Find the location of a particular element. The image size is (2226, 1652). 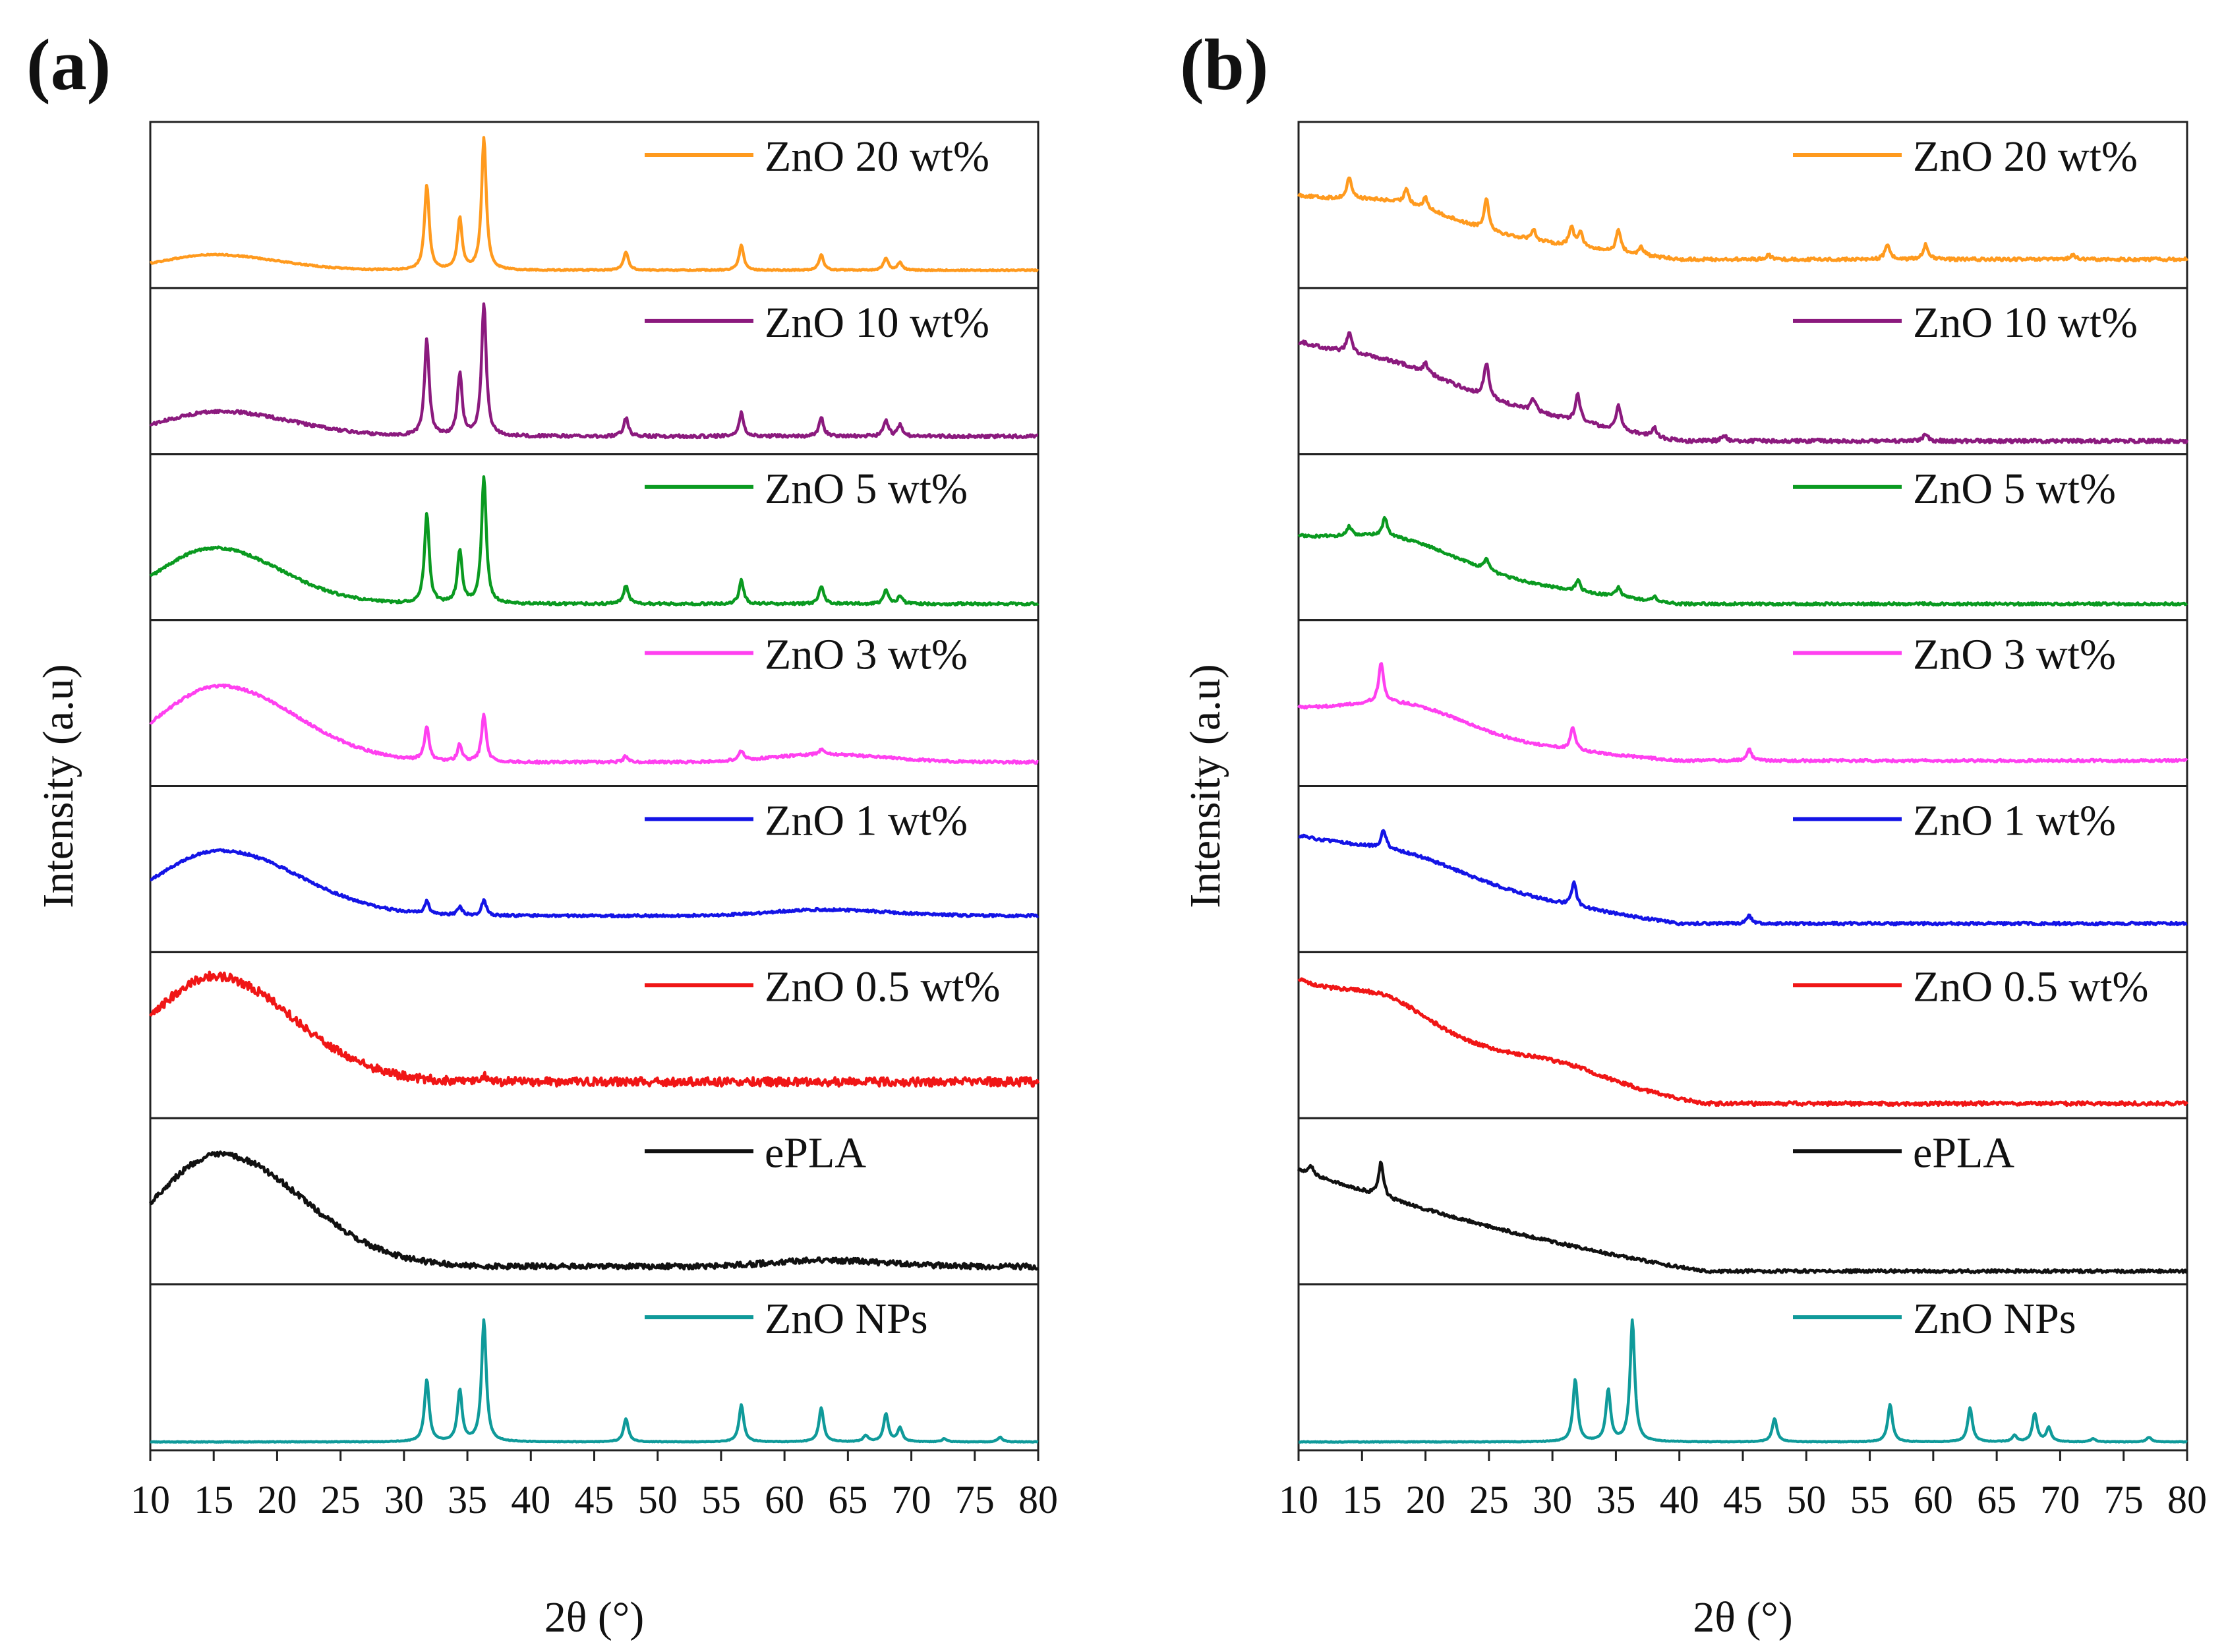

panel-label: (a) is located at coordinates (68, 64).